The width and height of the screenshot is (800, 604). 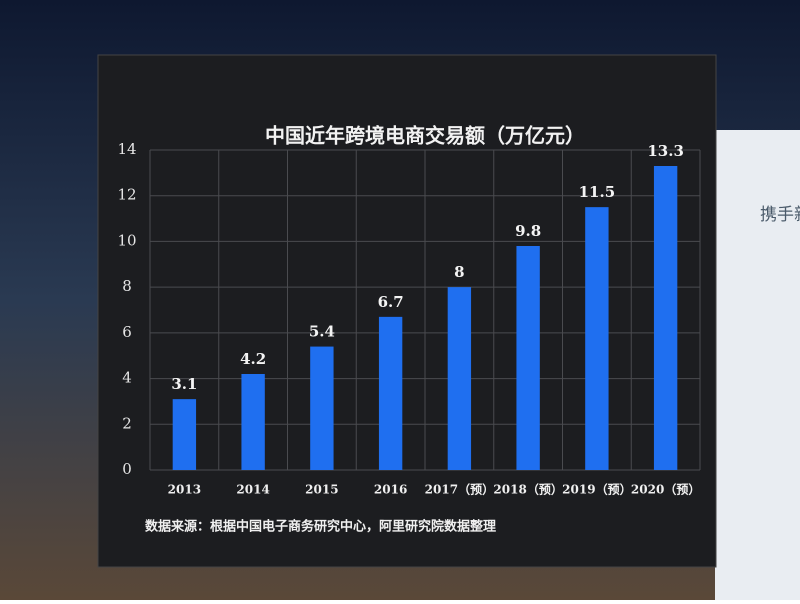 I want to click on x-tick-label: 2015, so click(x=321, y=490).